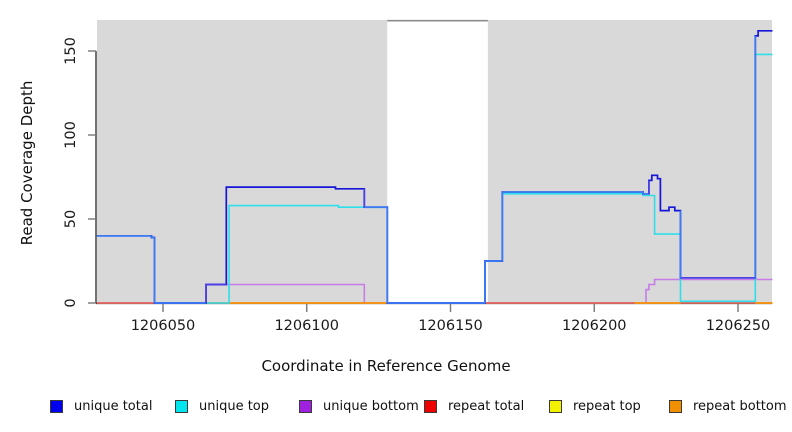 The image size is (792, 432). I want to click on legend-label: unique bottom, so click(371, 406).